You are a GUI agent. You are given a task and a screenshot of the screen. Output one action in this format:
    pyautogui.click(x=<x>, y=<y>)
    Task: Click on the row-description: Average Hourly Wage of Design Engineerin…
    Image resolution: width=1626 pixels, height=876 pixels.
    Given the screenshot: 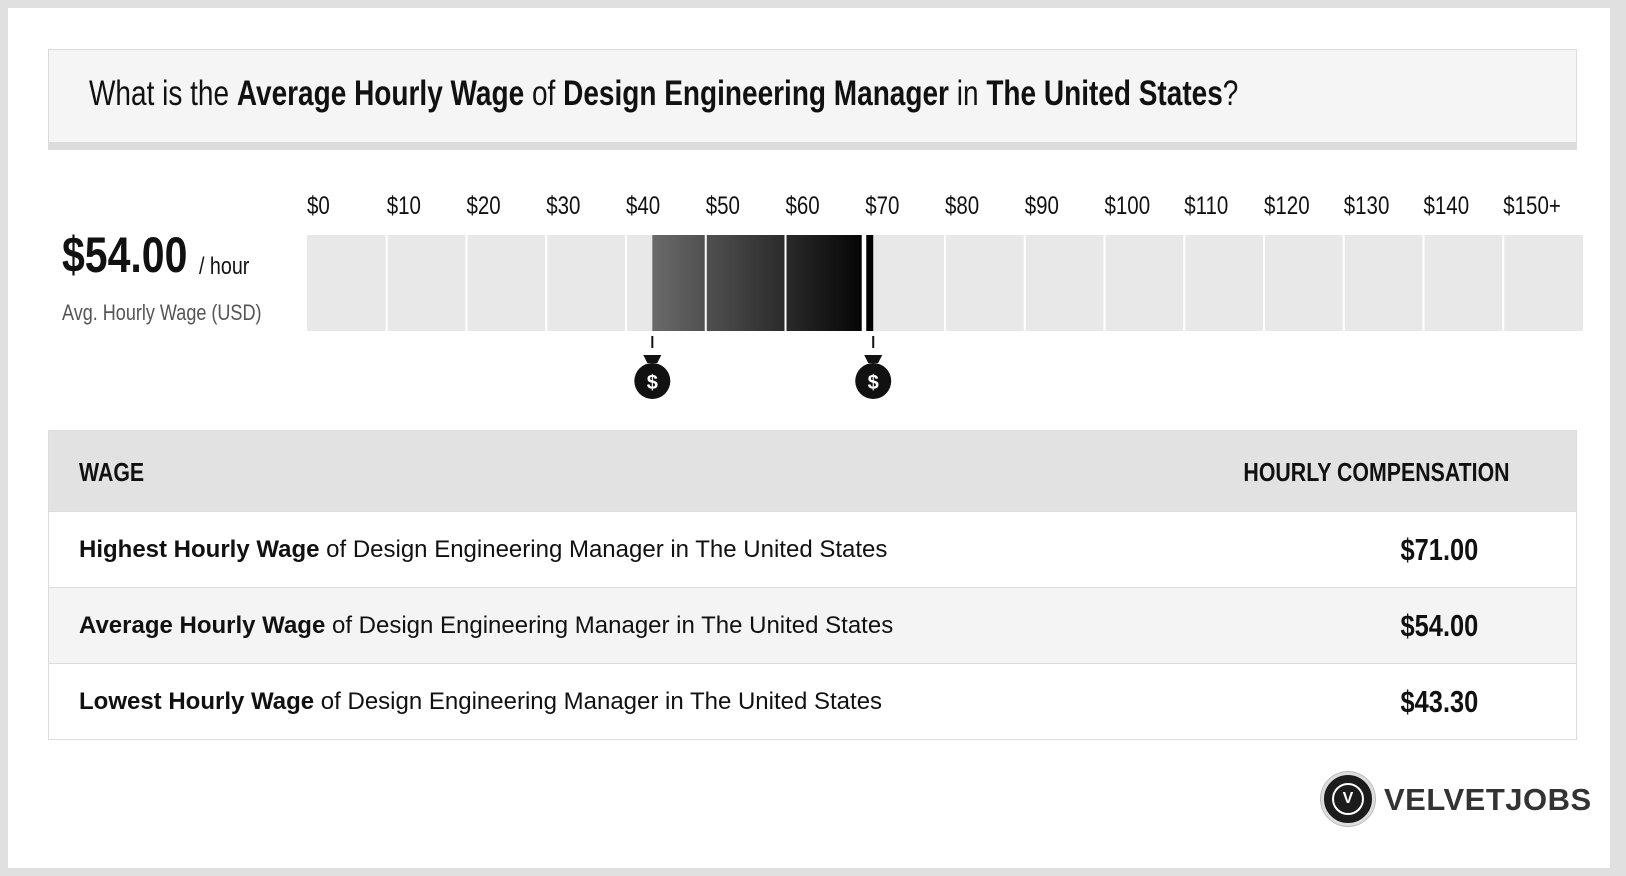 What is the action you would take?
    pyautogui.click(x=486, y=625)
    